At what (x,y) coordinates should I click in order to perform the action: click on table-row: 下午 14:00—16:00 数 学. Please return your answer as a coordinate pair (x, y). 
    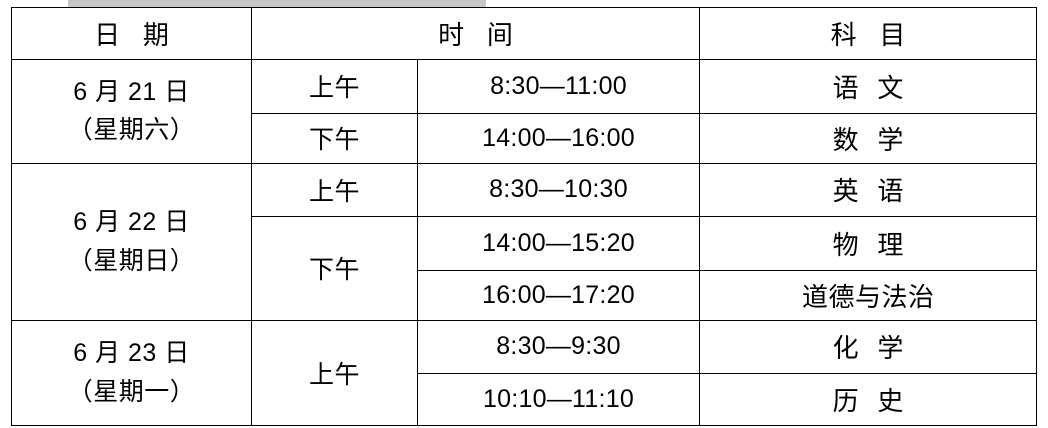
    Looking at the image, I should click on (525, 138).